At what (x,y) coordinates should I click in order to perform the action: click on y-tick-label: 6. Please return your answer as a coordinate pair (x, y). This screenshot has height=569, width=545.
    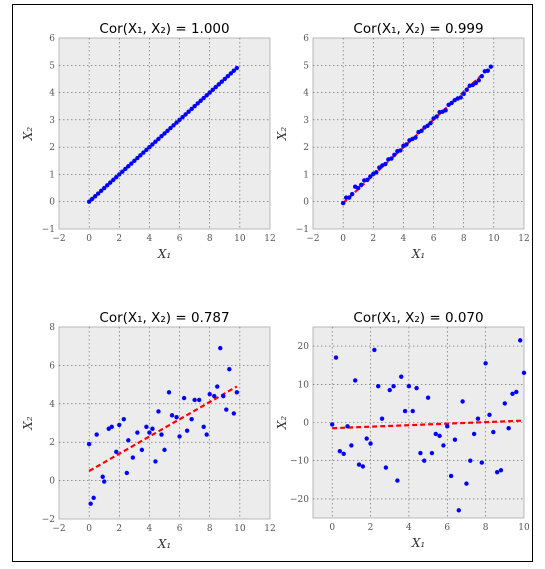
    Looking at the image, I should click on (52, 39).